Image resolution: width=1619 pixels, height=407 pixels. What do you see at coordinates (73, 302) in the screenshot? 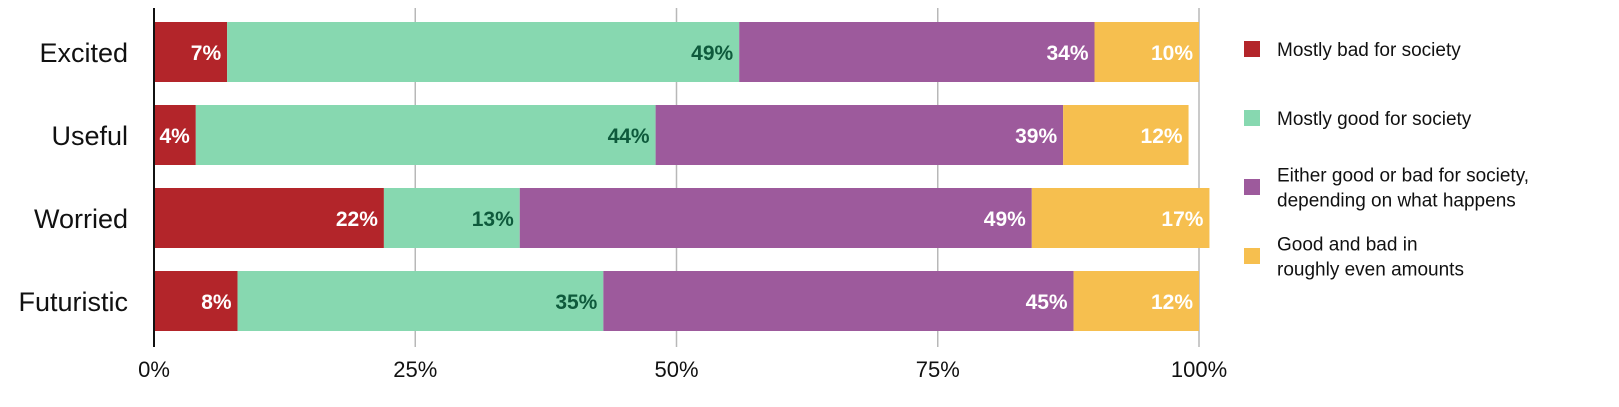
I see `category-label: Futuristic` at bounding box center [73, 302].